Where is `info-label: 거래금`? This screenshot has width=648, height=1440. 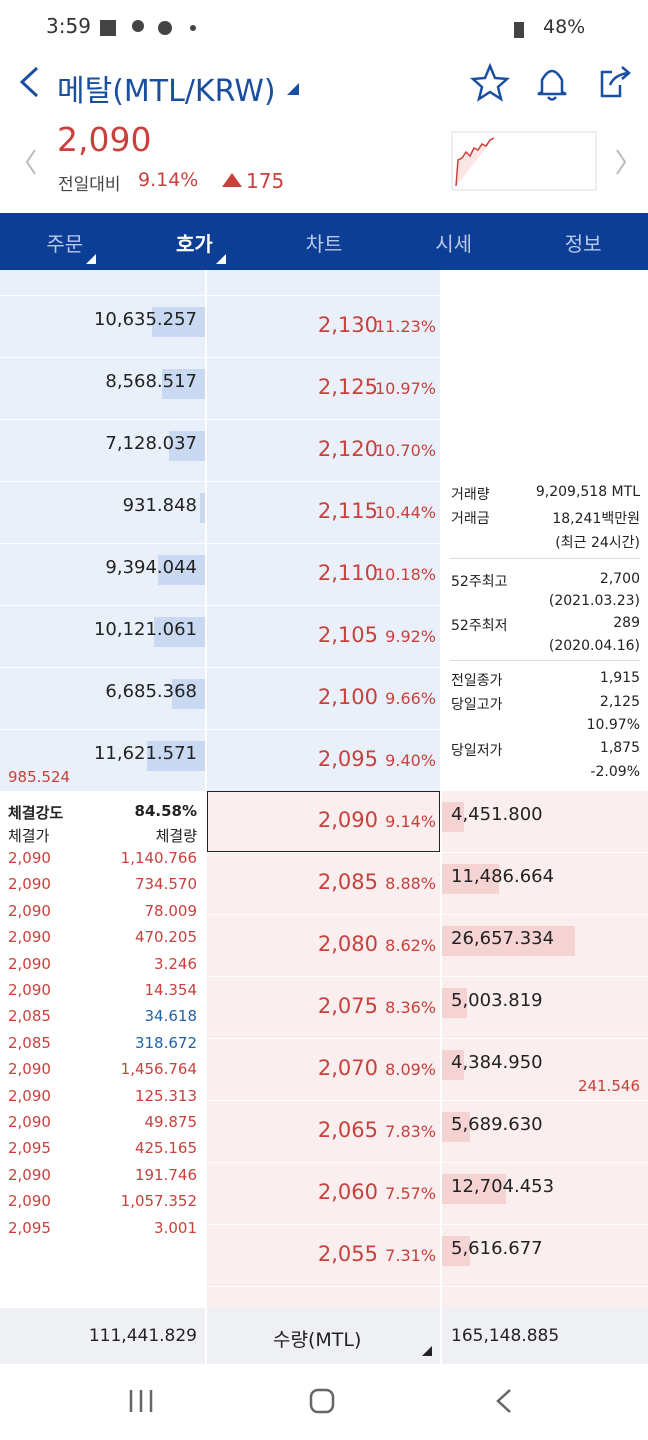 info-label: 거래금 is located at coordinates (470, 519).